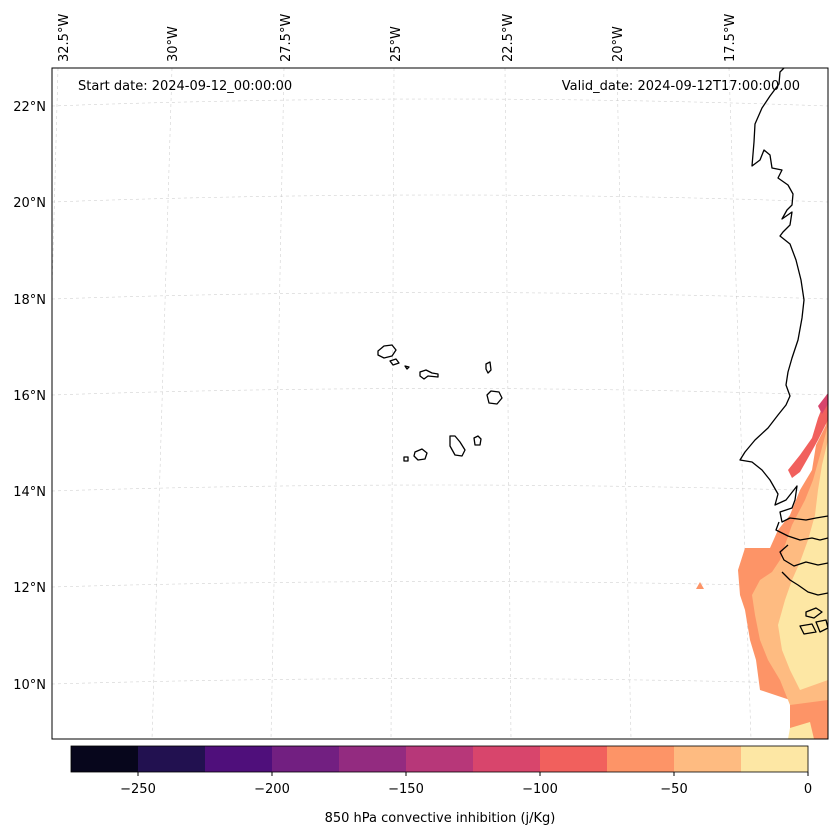 This screenshot has width=837, height=836. What do you see at coordinates (406, 459) in the screenshot?
I see `island-brava` at bounding box center [406, 459].